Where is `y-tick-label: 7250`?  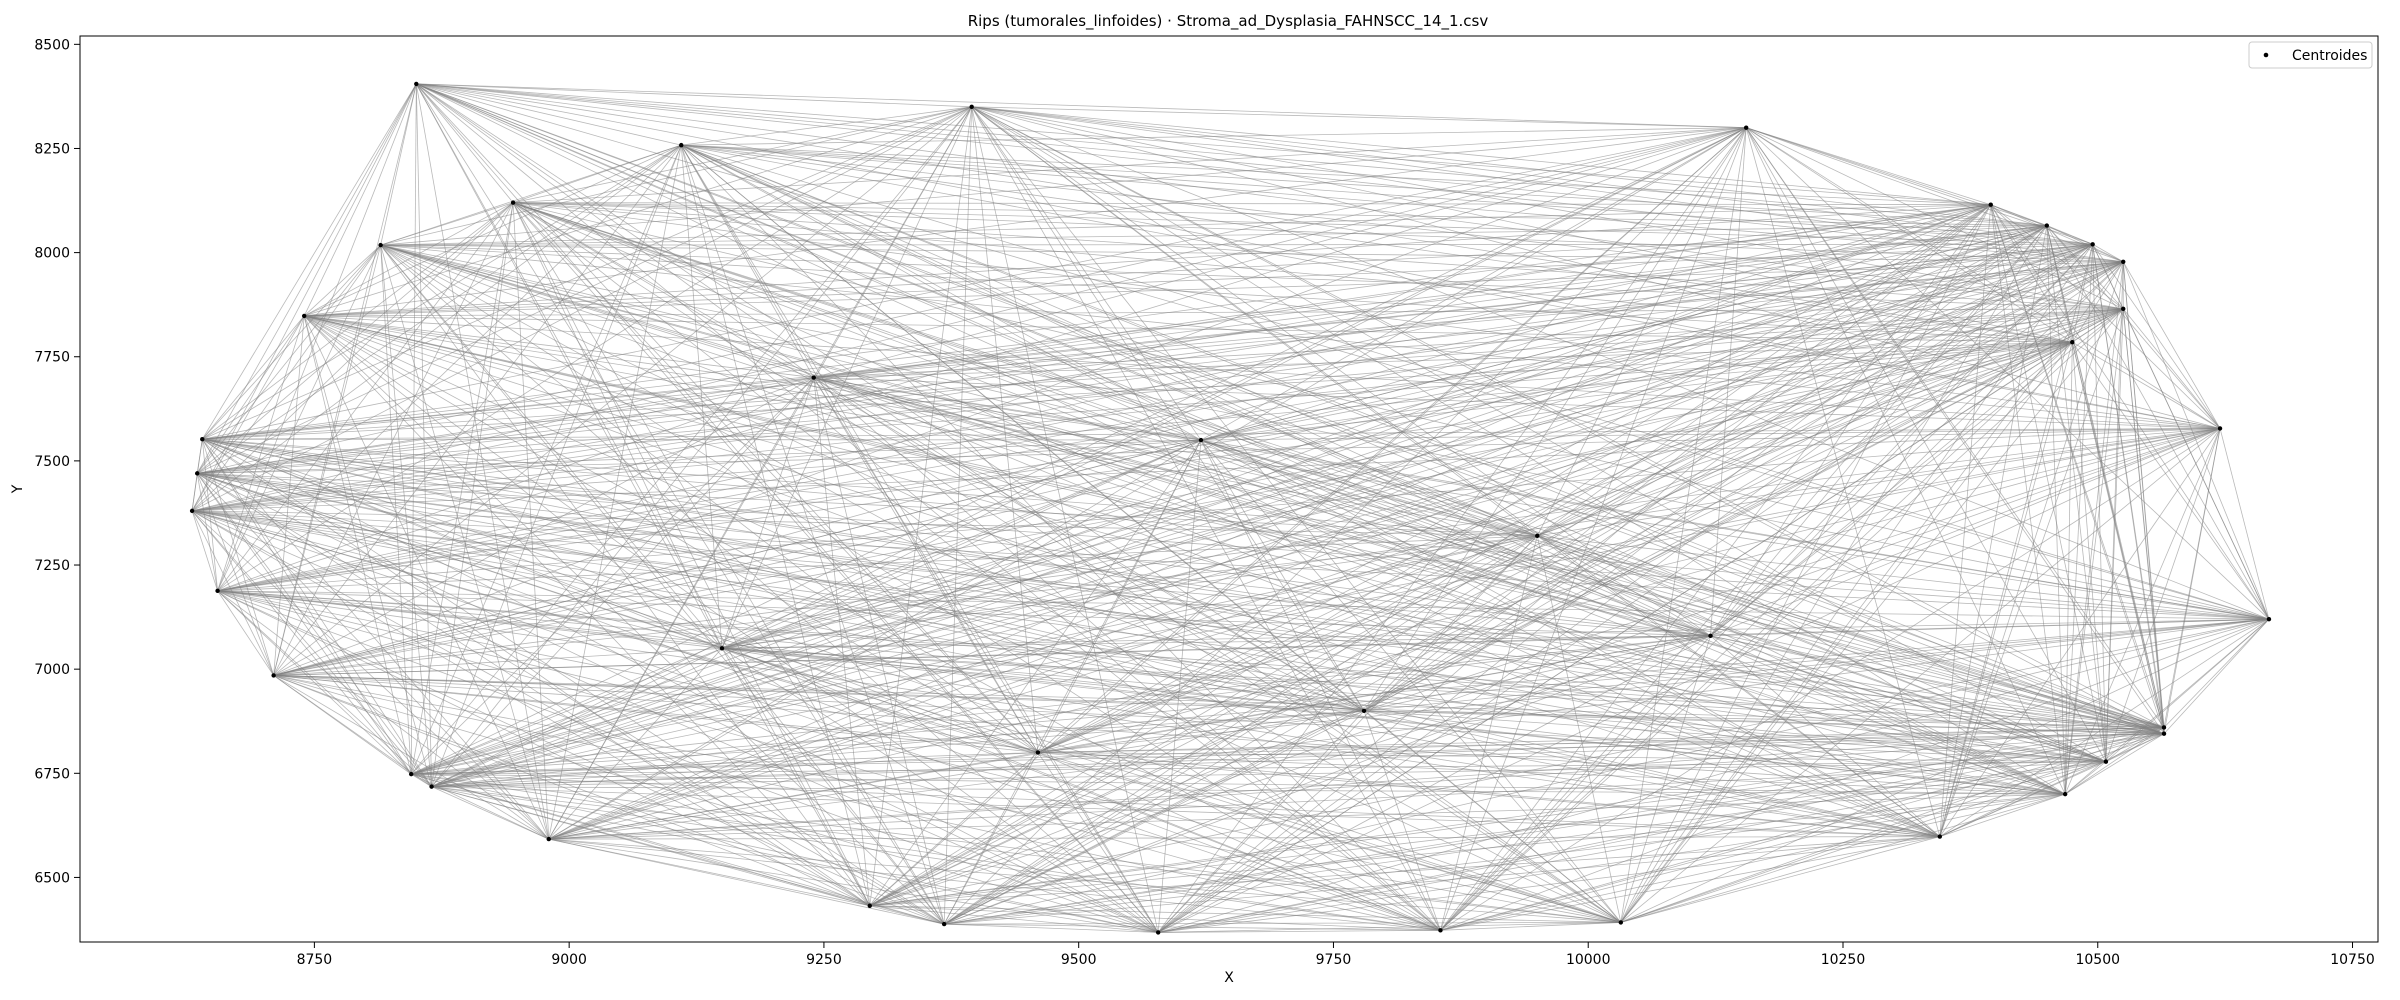 y-tick-label: 7250 is located at coordinates (52, 566).